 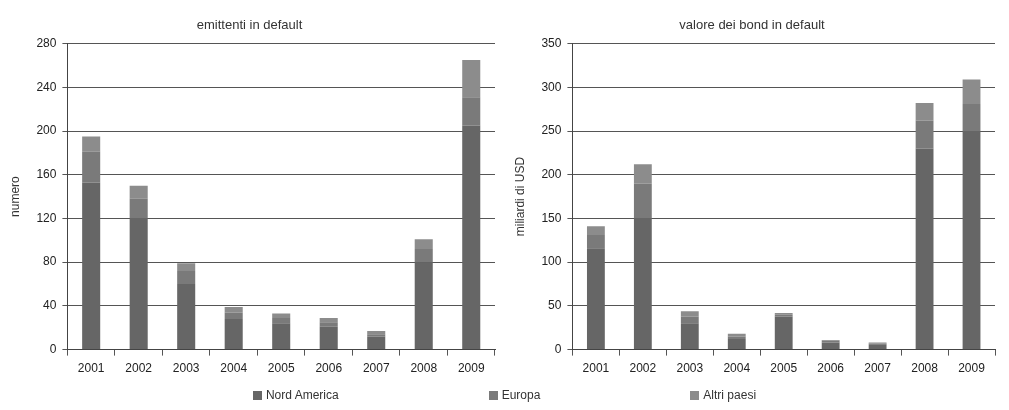 I want to click on y-tick-label: 50, so click(x=555, y=305).